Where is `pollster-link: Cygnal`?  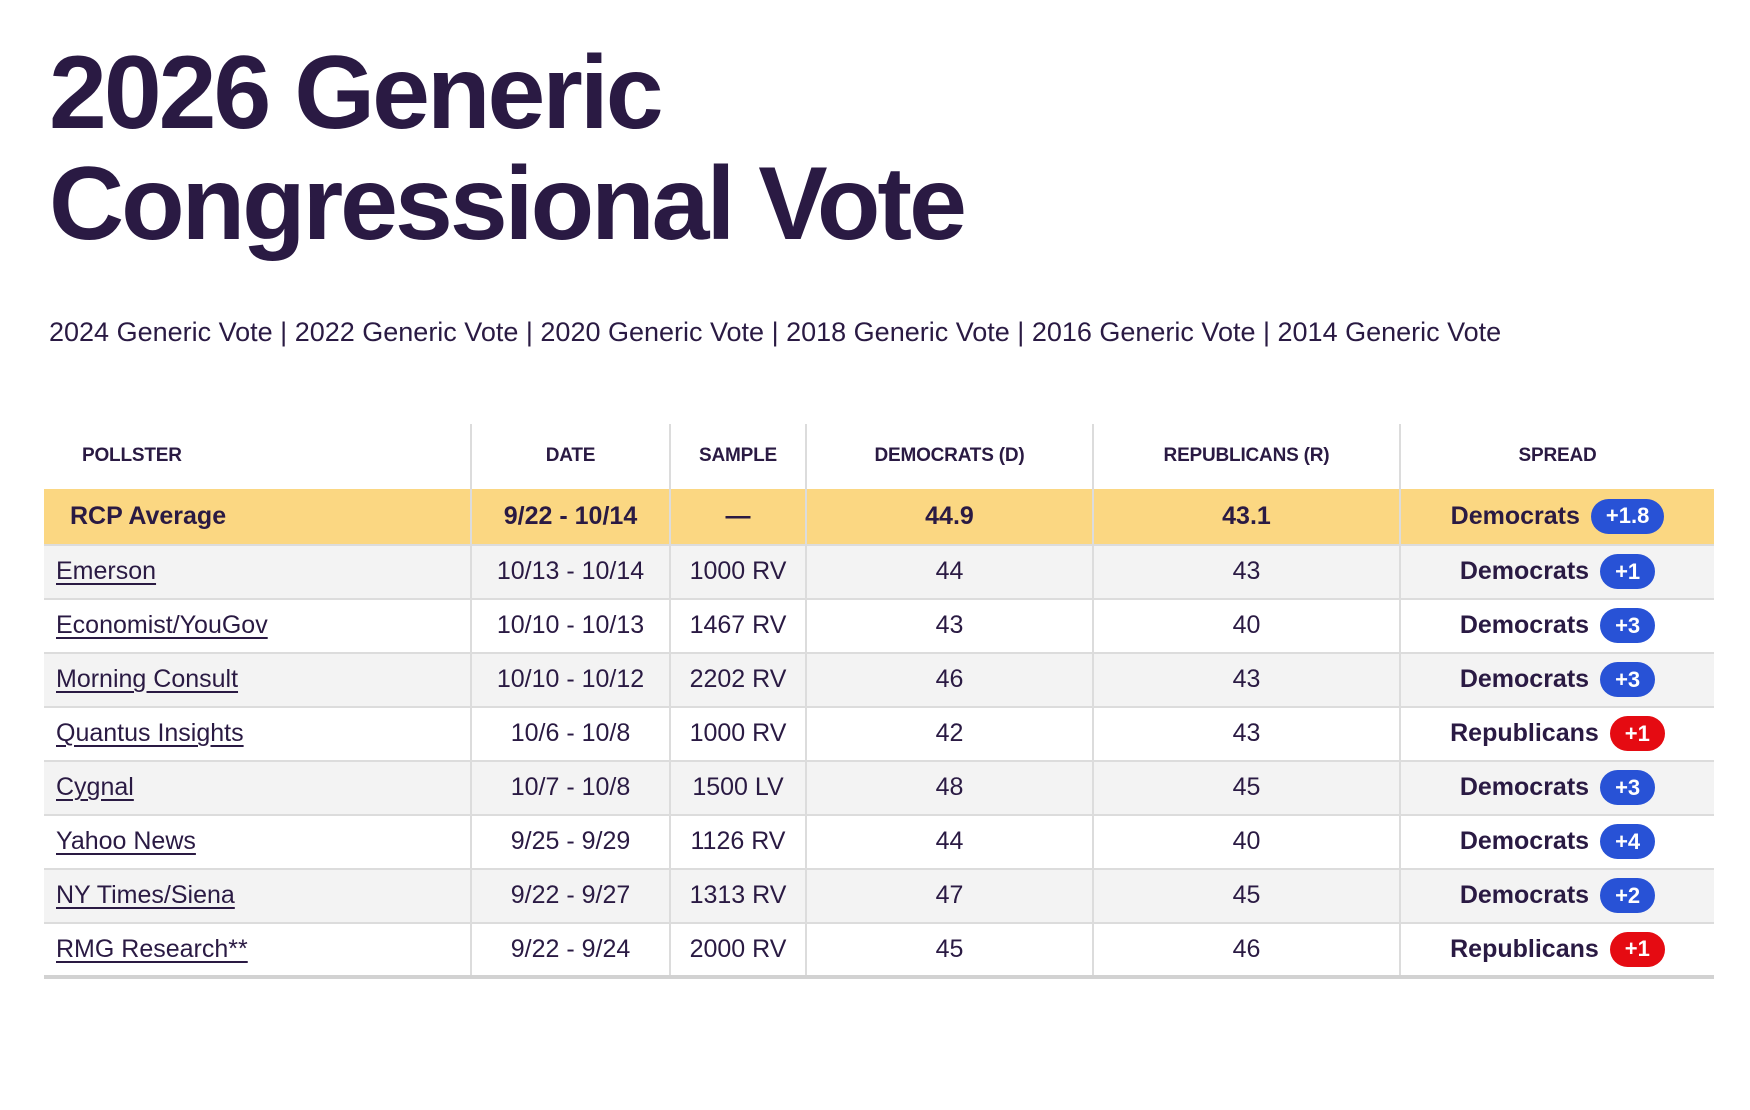
pollster-link: Cygnal is located at coordinates (95, 787).